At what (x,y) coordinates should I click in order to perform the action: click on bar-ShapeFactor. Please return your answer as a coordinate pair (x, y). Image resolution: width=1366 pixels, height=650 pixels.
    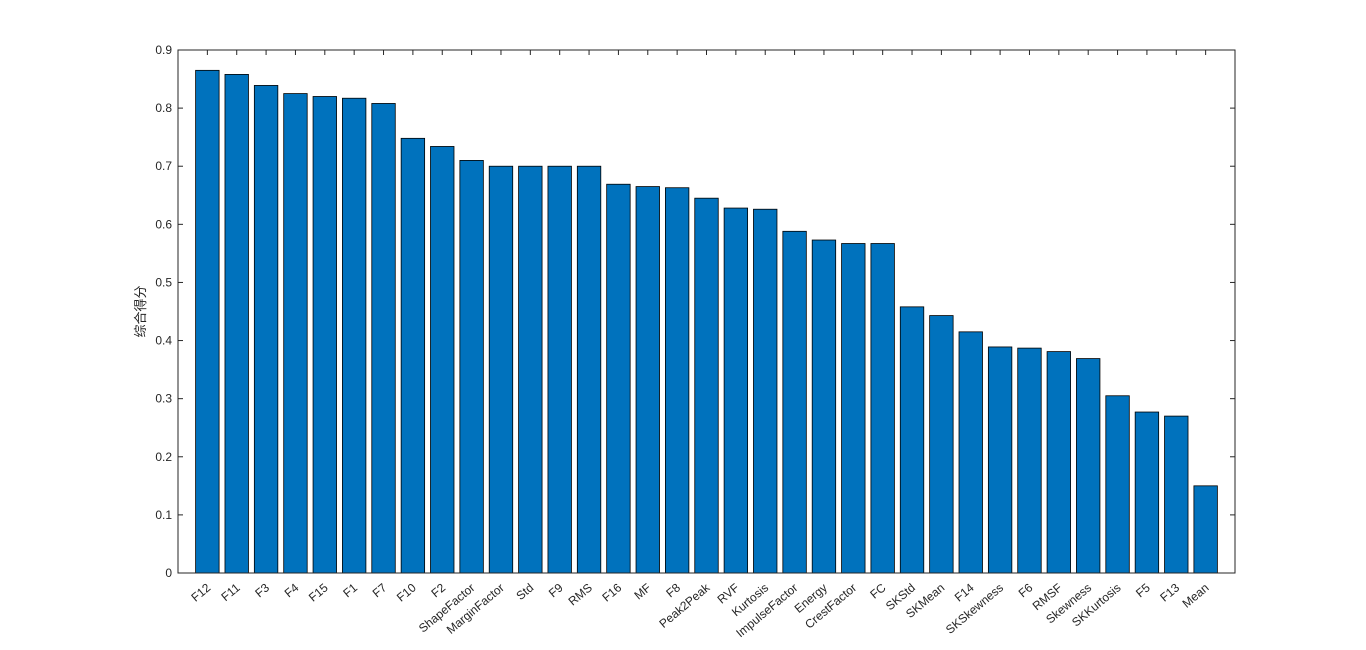
    Looking at the image, I should click on (471, 367).